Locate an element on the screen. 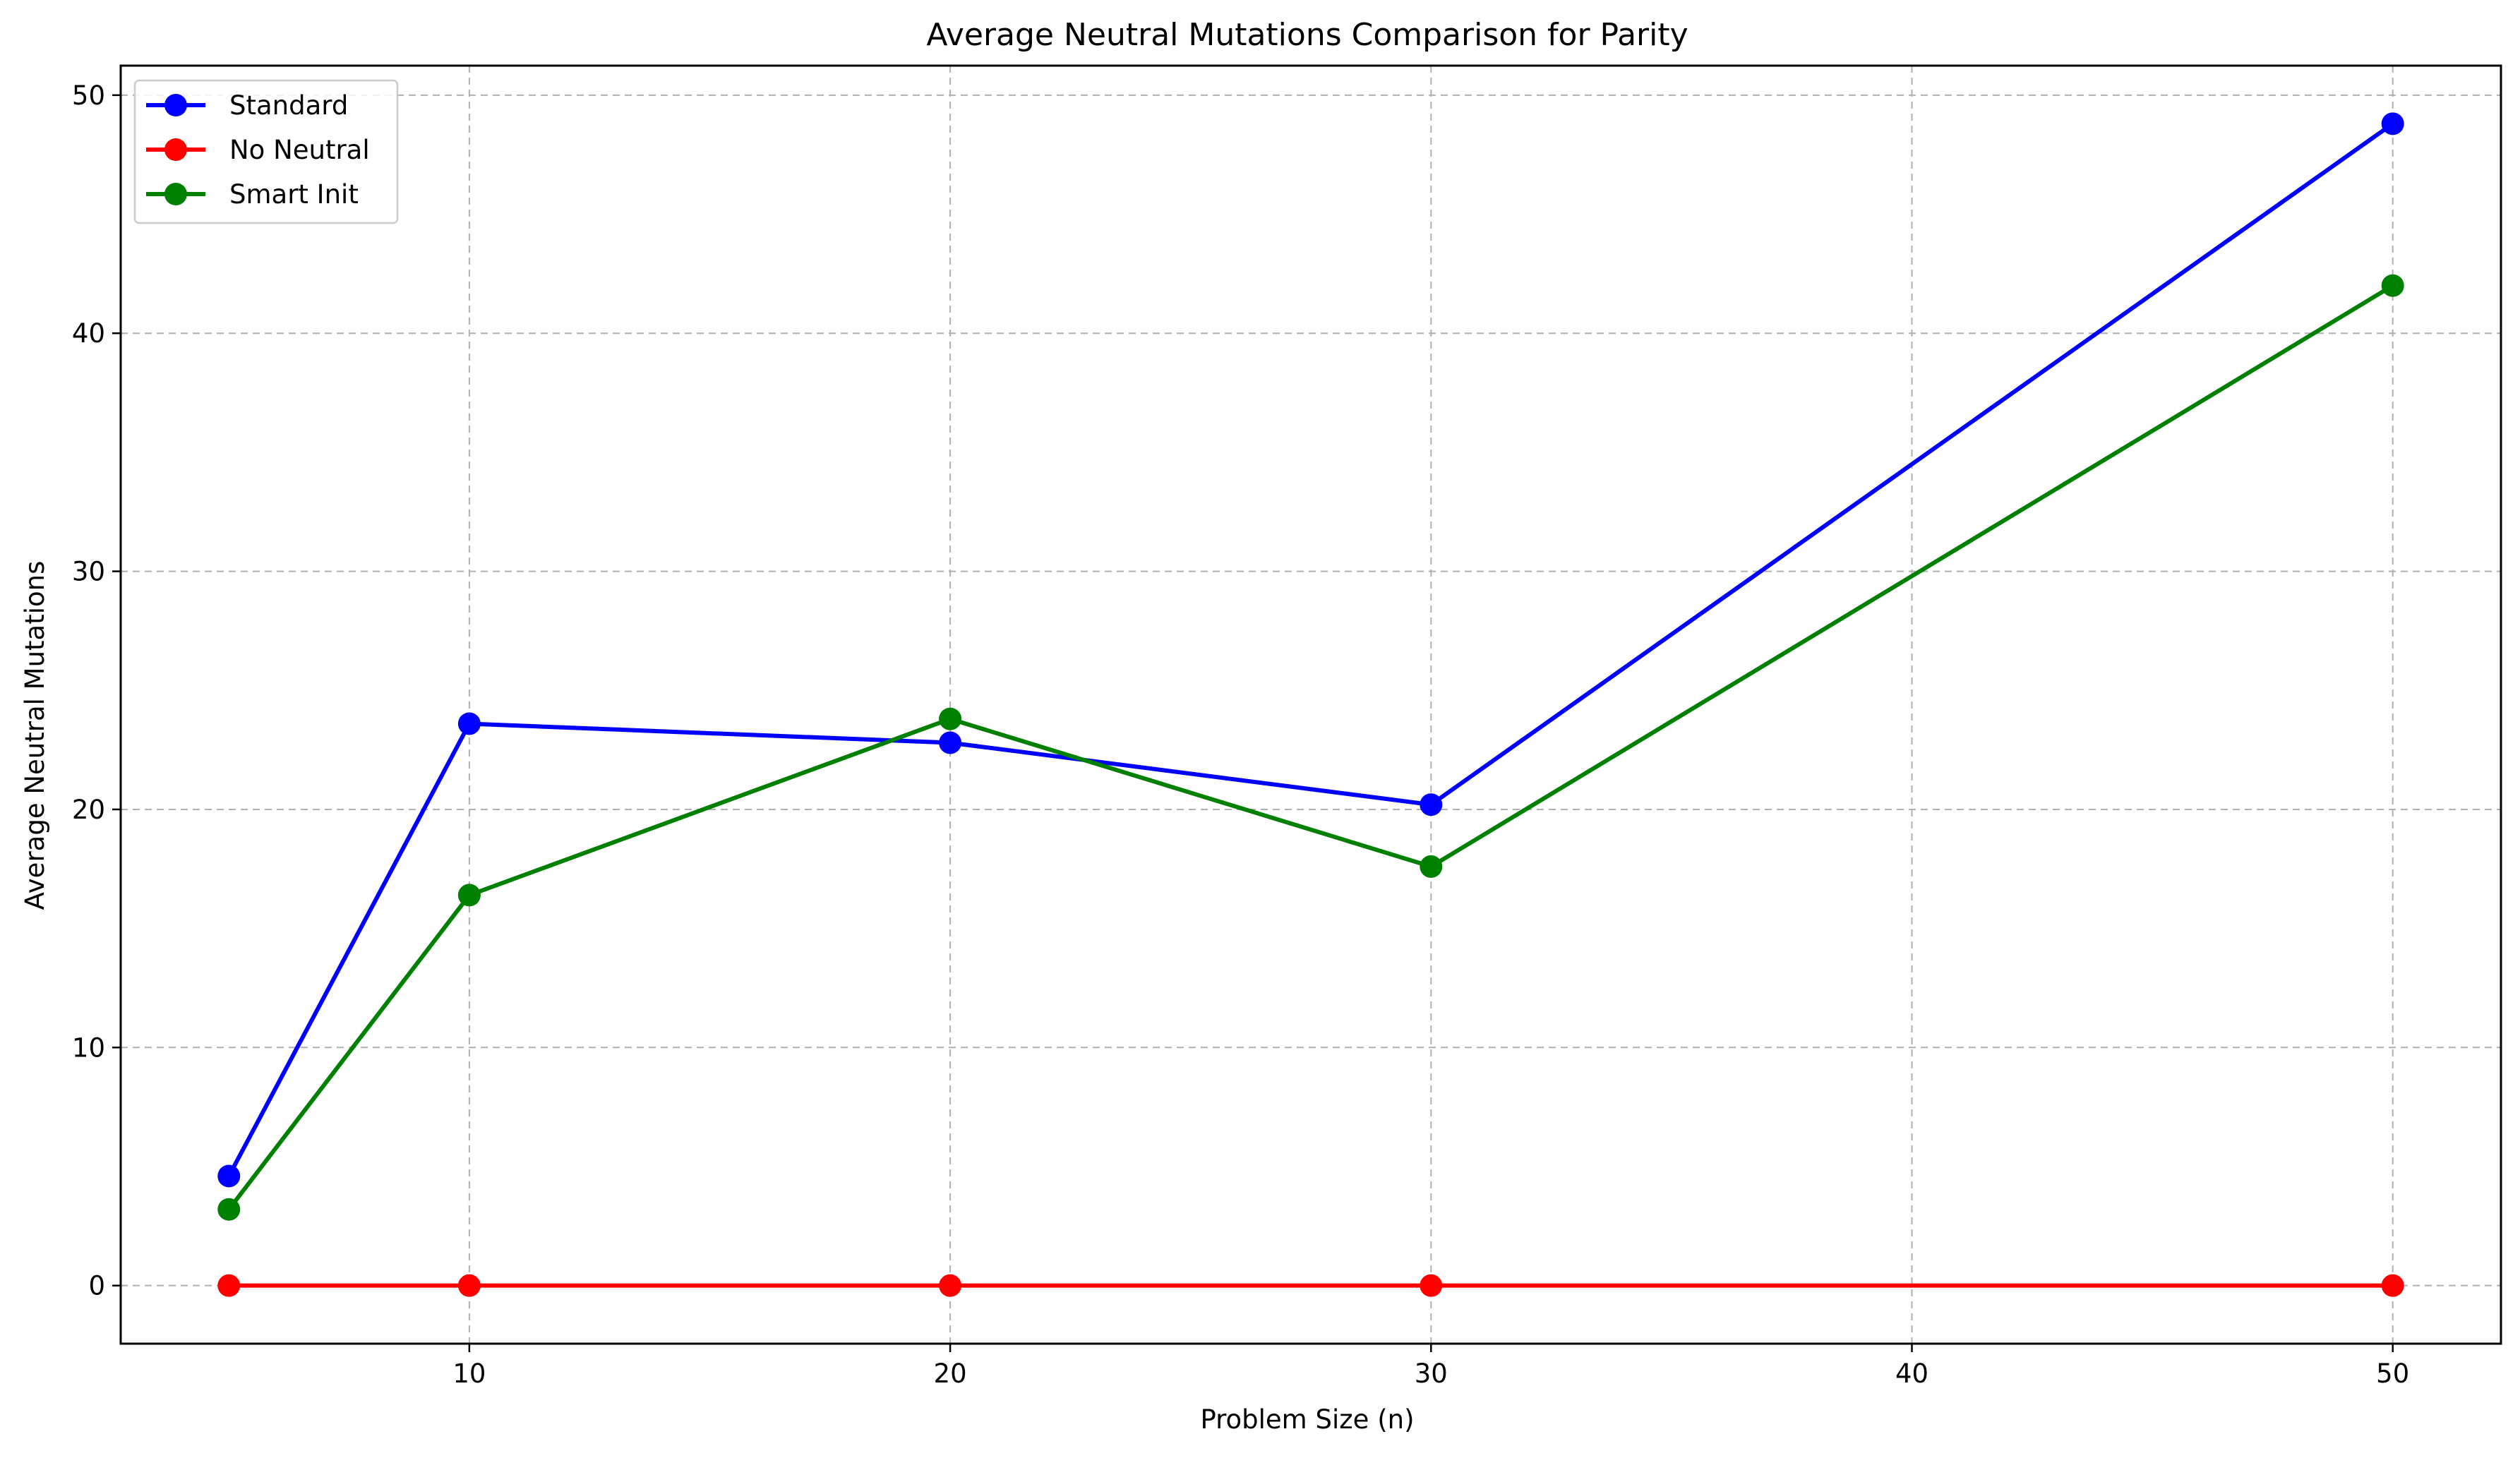  legend: Standard No Neutral Smart Init is located at coordinates (266, 151).